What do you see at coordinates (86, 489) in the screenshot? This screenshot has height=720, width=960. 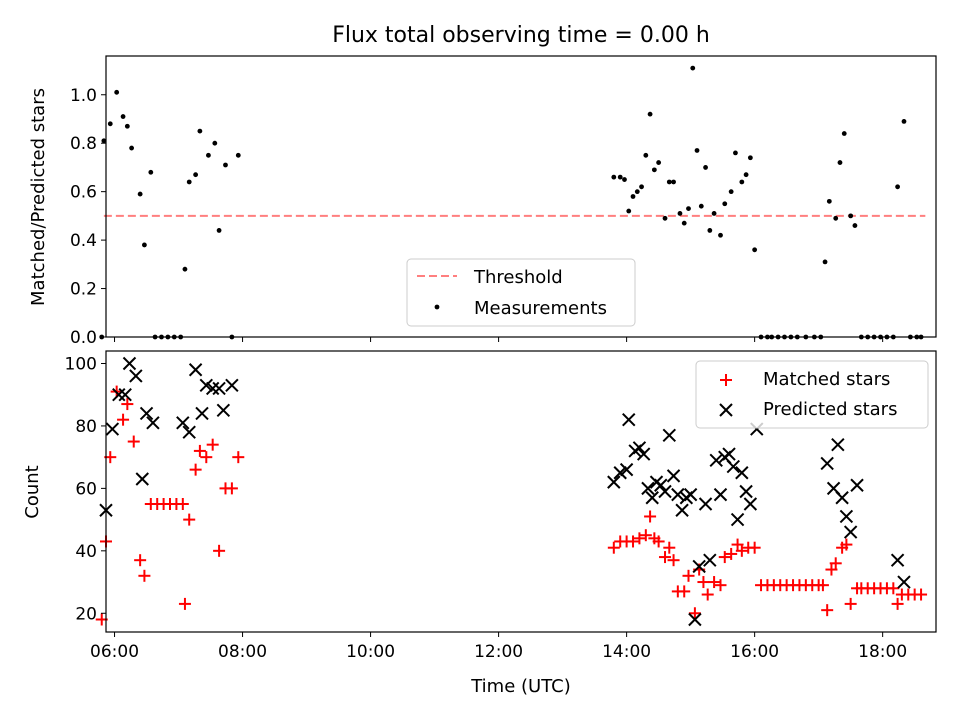 I see `count-y-tick-label: 60` at bounding box center [86, 489].